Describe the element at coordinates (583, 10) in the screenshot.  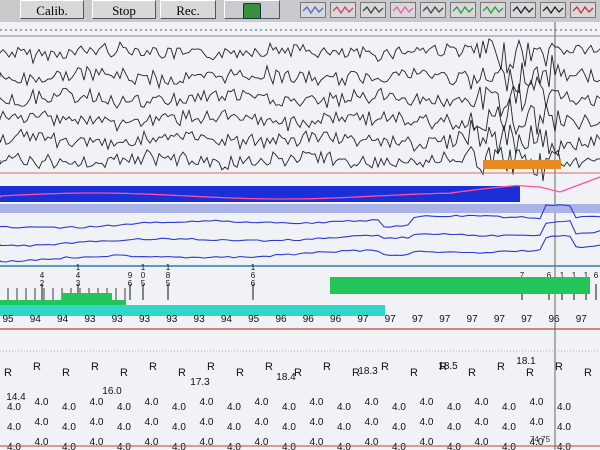
I see `montage-10-icon` at that location.